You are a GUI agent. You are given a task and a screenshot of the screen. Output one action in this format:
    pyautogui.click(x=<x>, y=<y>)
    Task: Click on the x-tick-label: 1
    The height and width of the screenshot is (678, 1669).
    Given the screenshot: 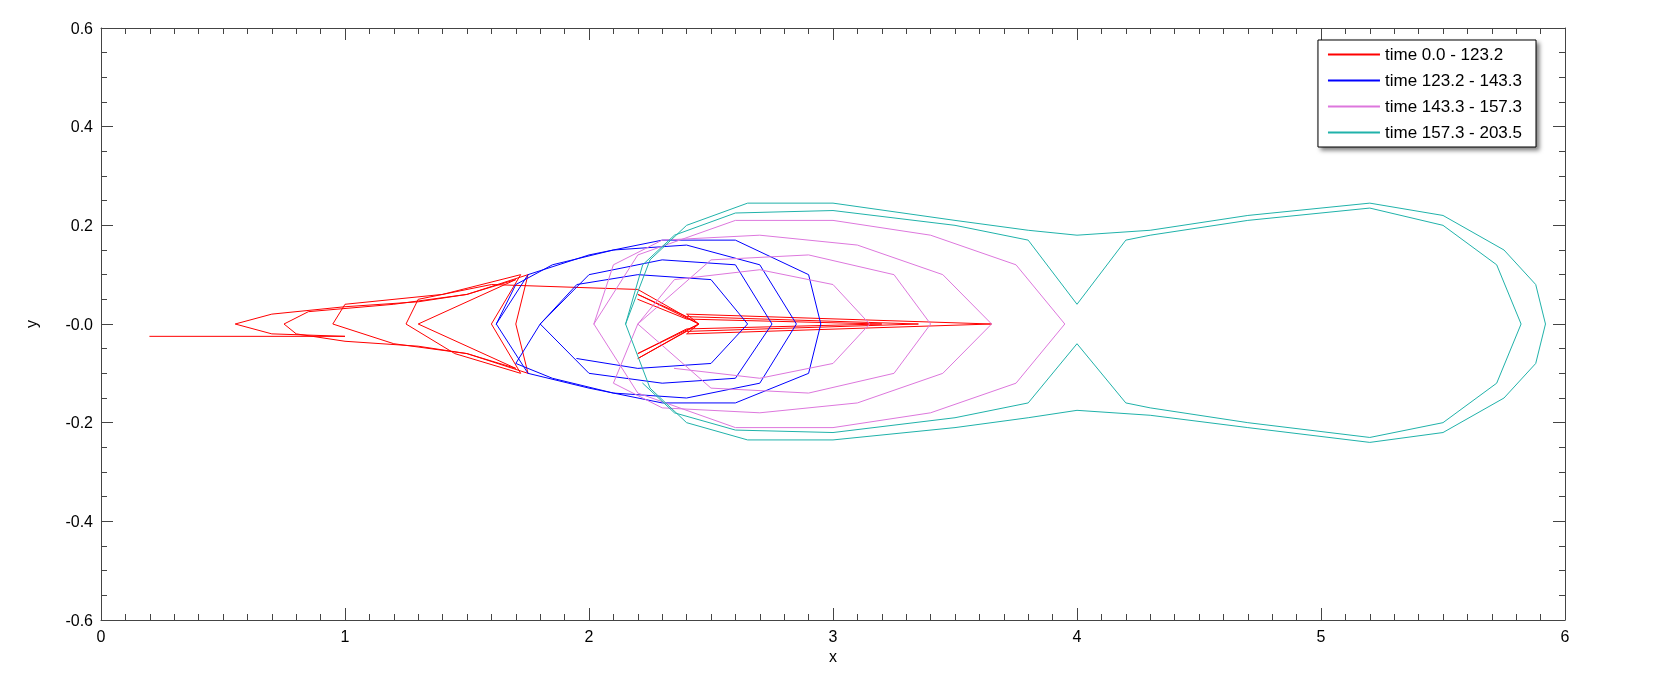 What is the action you would take?
    pyautogui.click(x=345, y=636)
    